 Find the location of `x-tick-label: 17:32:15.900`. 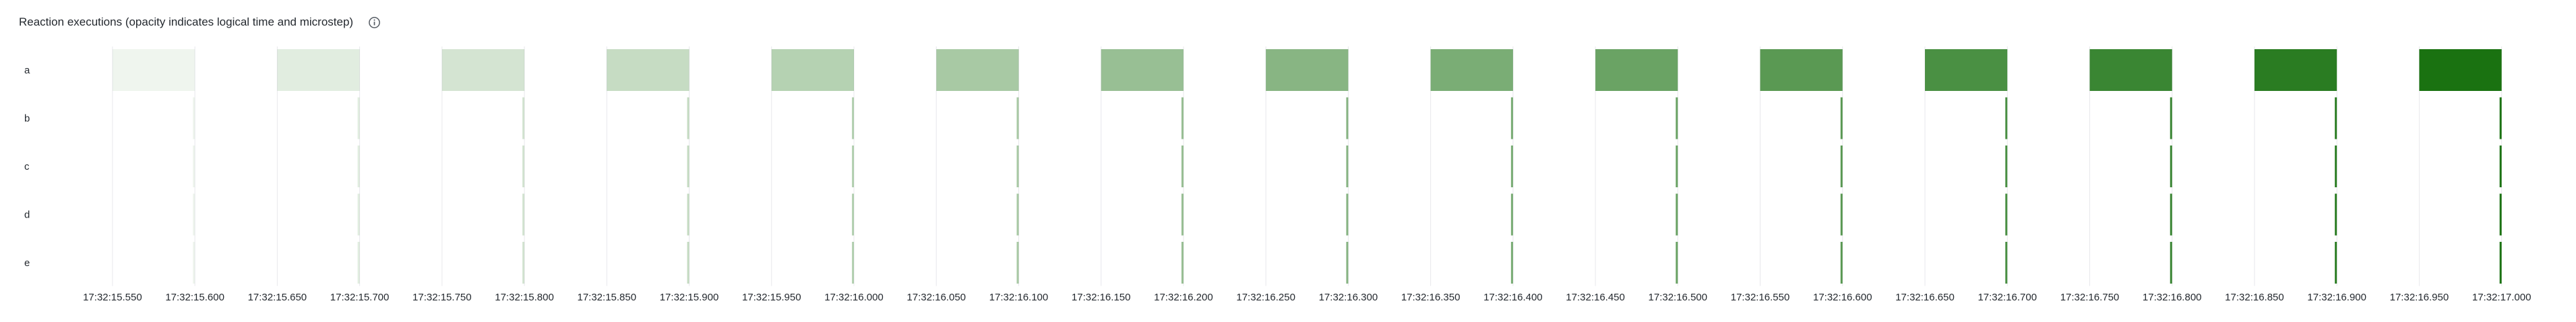

x-tick-label: 17:32:15.900 is located at coordinates (690, 297).